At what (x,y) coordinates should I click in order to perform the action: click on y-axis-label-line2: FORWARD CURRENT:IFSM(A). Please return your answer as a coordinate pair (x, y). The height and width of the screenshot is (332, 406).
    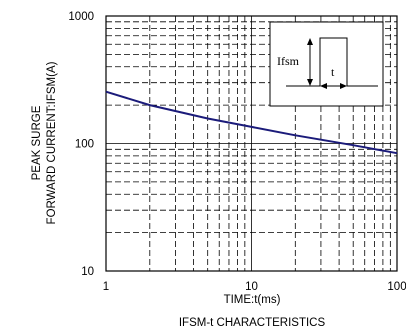
    Looking at the image, I should click on (52, 142).